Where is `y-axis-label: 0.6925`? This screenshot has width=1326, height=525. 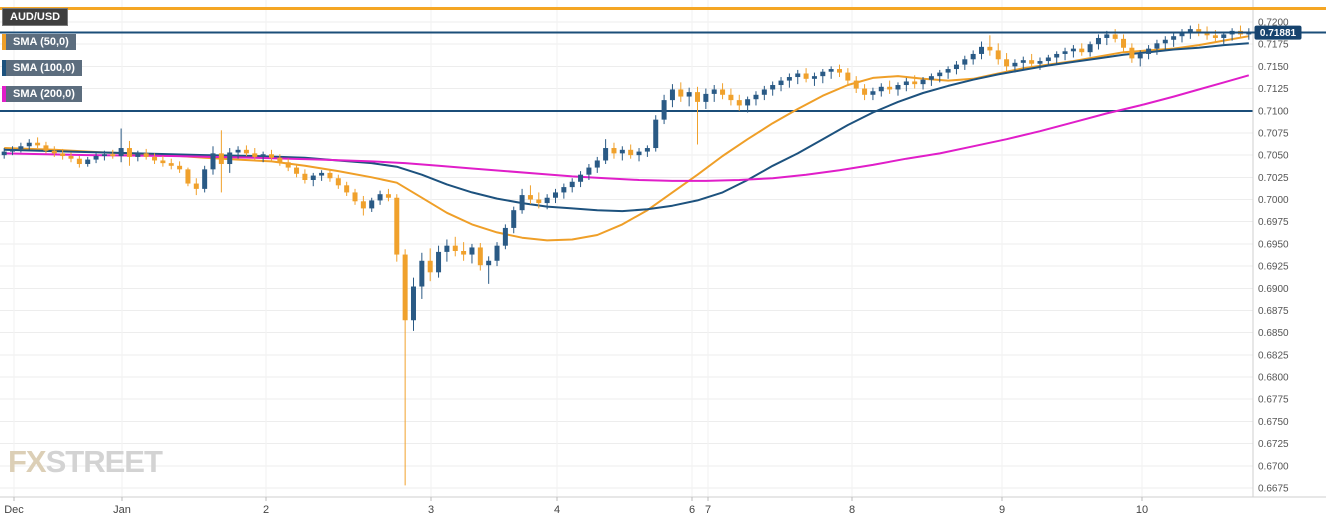 y-axis-label: 0.6925 is located at coordinates (1273, 267).